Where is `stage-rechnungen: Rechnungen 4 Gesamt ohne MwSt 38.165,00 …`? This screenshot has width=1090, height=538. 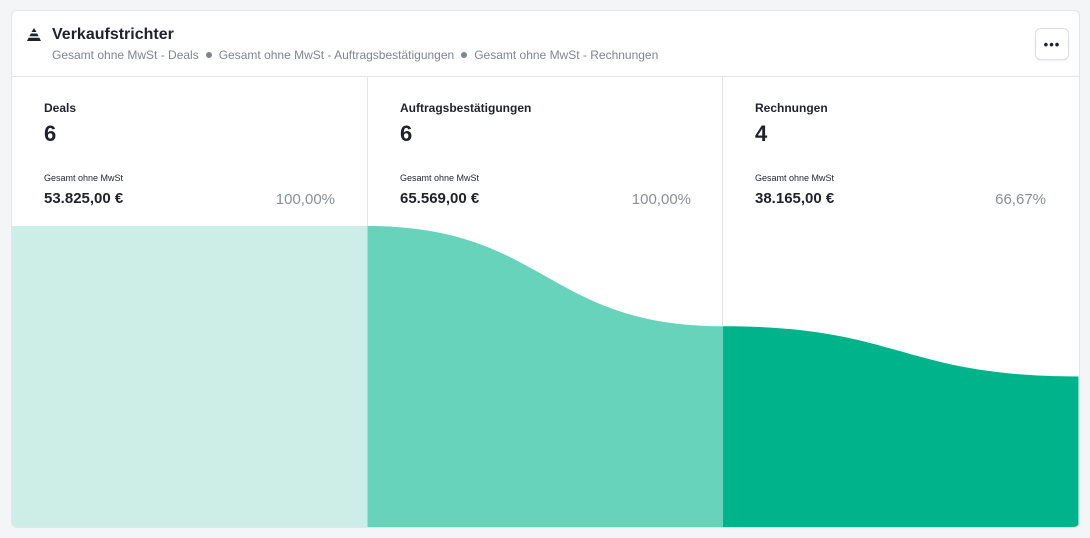 stage-rechnungen: Rechnungen 4 Gesamt ohne MwSt 38.165,00 … is located at coordinates (900, 152).